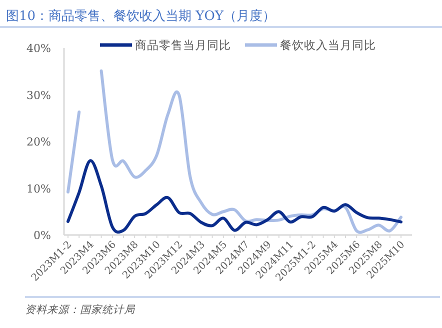 The width and height of the screenshot is (442, 328). What do you see at coordinates (38, 142) in the screenshot?
I see `y-tick-label: 20%` at bounding box center [38, 142].